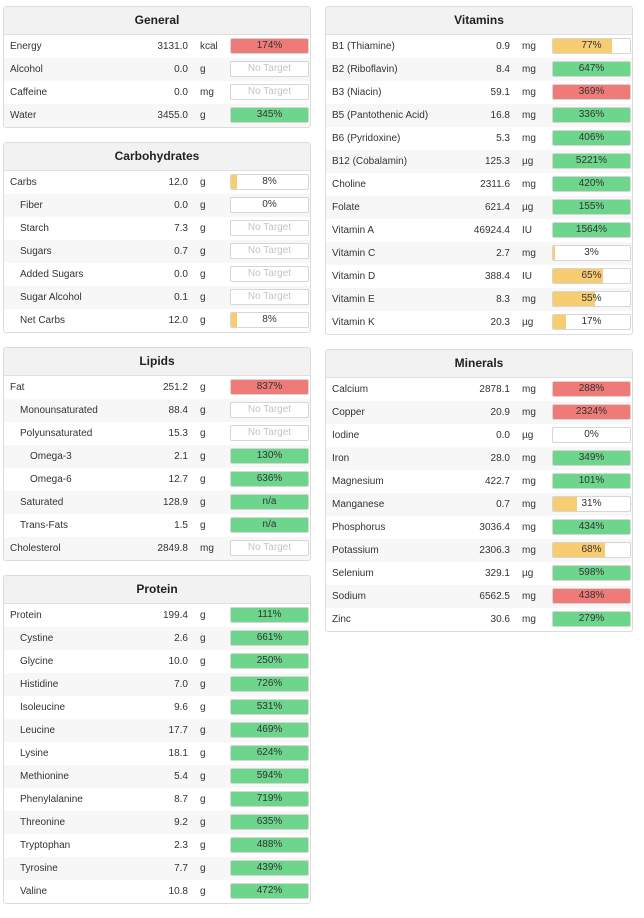 This screenshot has width=644, height=918. What do you see at coordinates (157, 868) in the screenshot?
I see `nutrient-row: Tyrosine 7.7 g 439%` at bounding box center [157, 868].